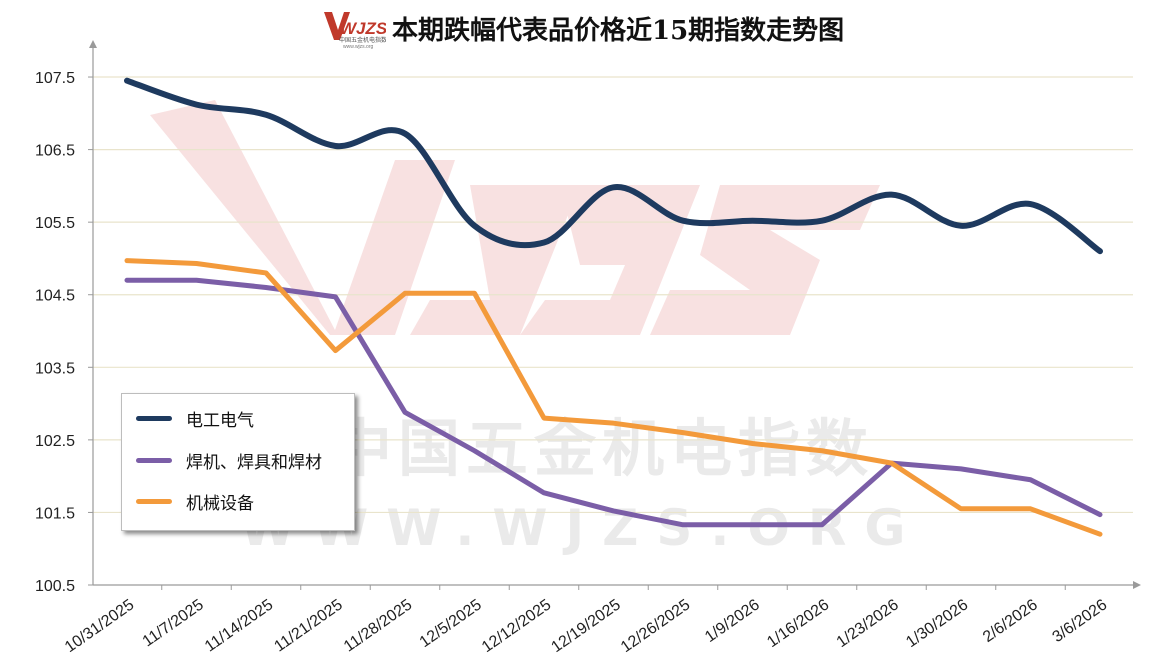 Image resolution: width=1162 pixels, height=671 pixels. What do you see at coordinates (254, 462) in the screenshot?
I see `legend-label-welding: 焊机、焊具和焊材` at bounding box center [254, 462].